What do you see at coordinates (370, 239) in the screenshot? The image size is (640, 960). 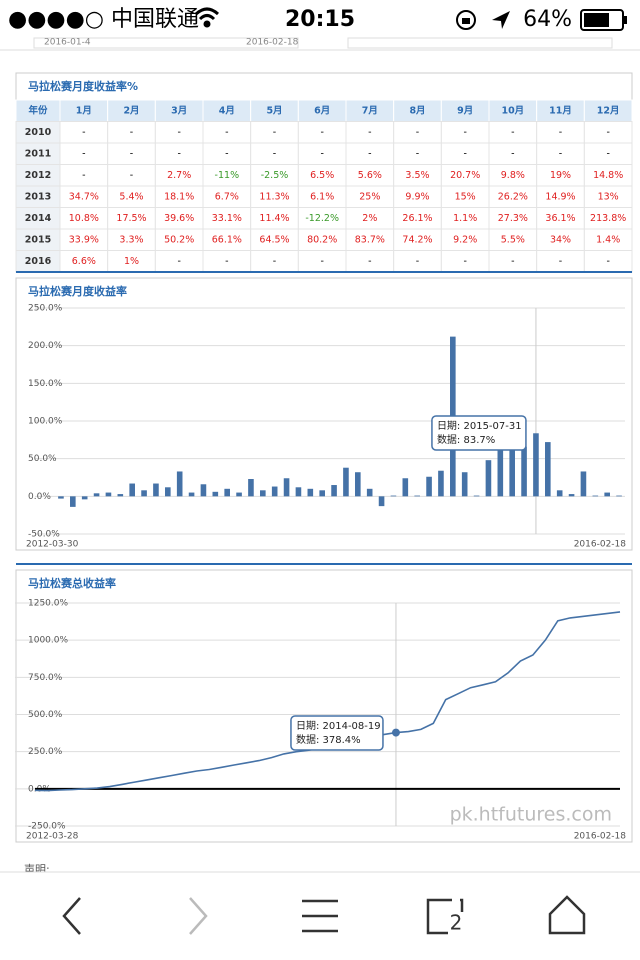 I see `value-text: 83.7%` at bounding box center [370, 239].